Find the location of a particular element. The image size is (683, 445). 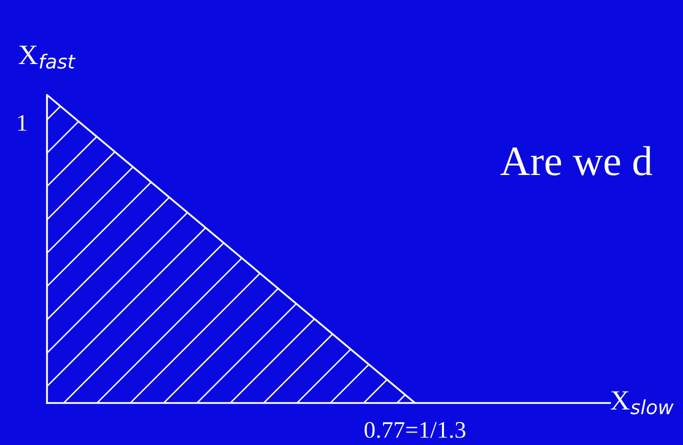

y-axis-title: X$_{fast}$ is located at coordinates (47, 57).